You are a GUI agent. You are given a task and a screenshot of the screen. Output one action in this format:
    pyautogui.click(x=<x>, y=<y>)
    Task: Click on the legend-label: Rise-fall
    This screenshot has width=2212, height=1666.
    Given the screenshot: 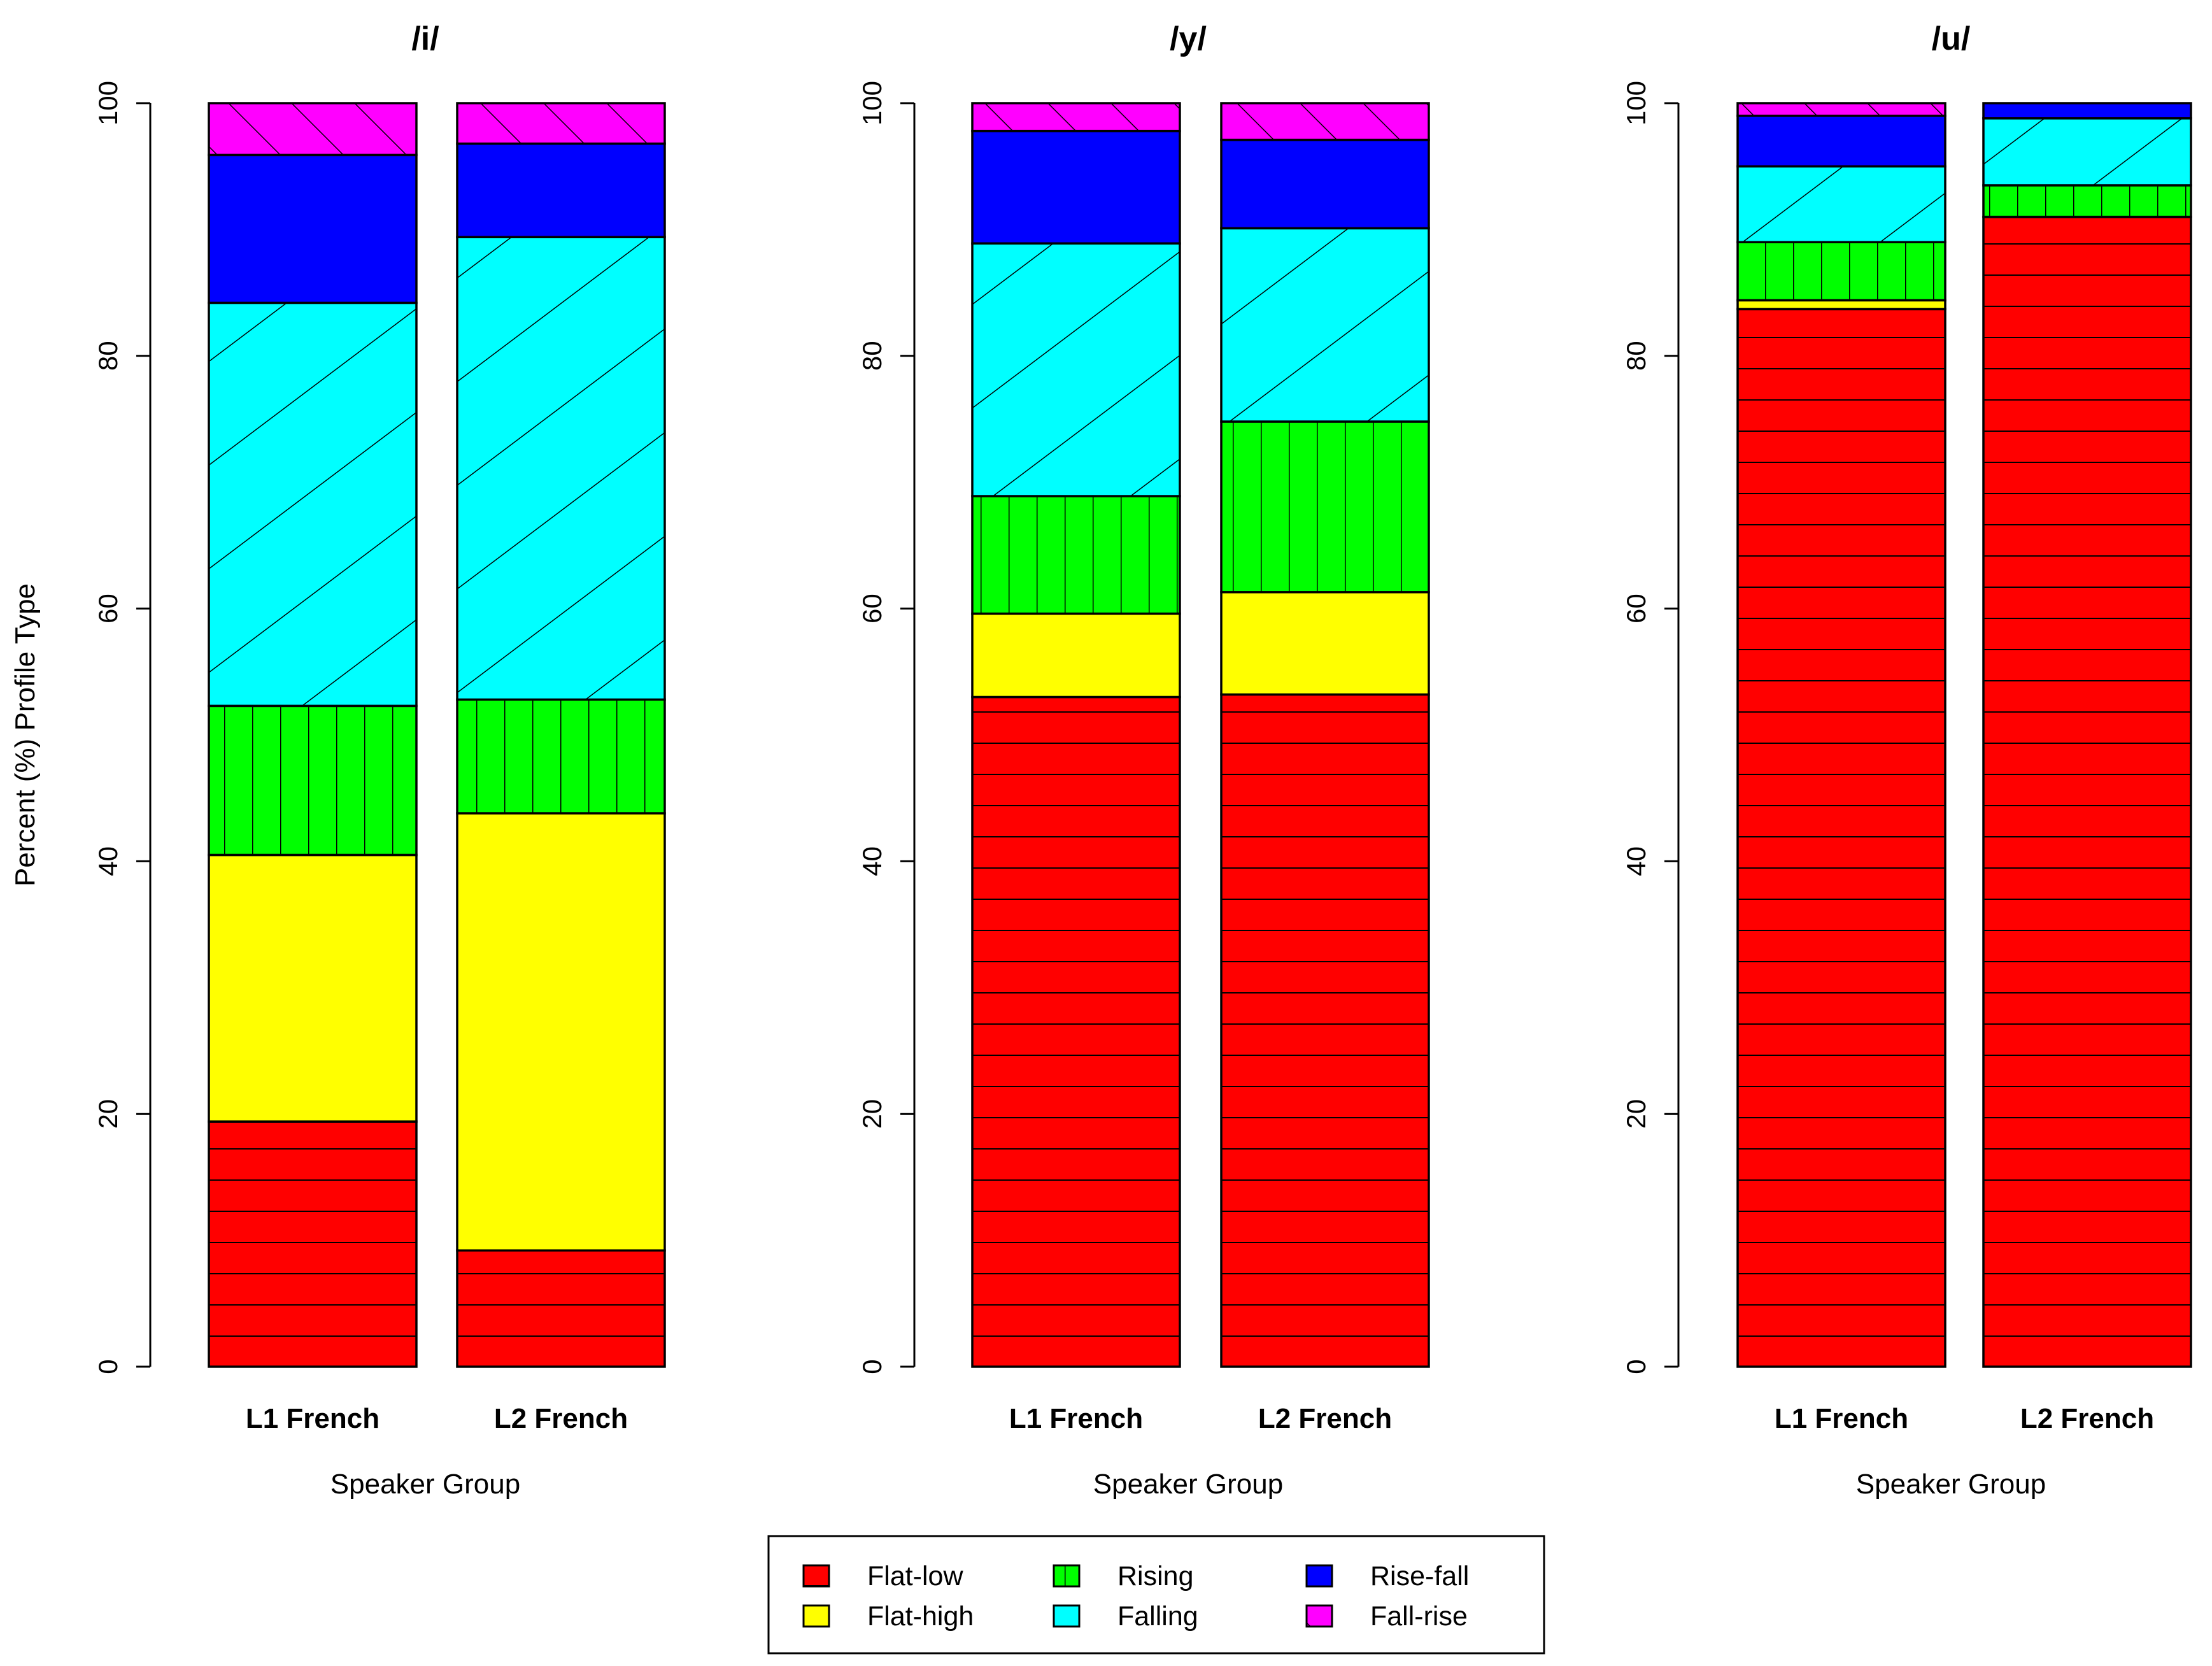 What is the action you would take?
    pyautogui.click(x=1420, y=1576)
    